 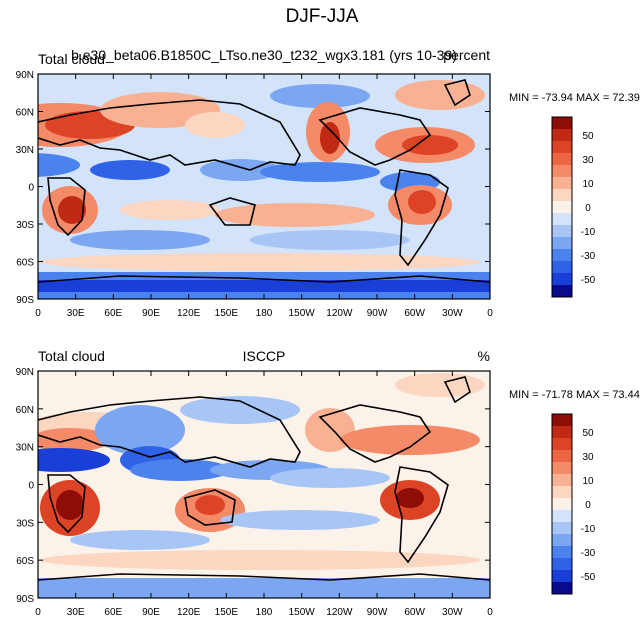 What do you see at coordinates (71, 59) in the screenshot?
I see `panel-a-left-title: Total cloud` at bounding box center [71, 59].